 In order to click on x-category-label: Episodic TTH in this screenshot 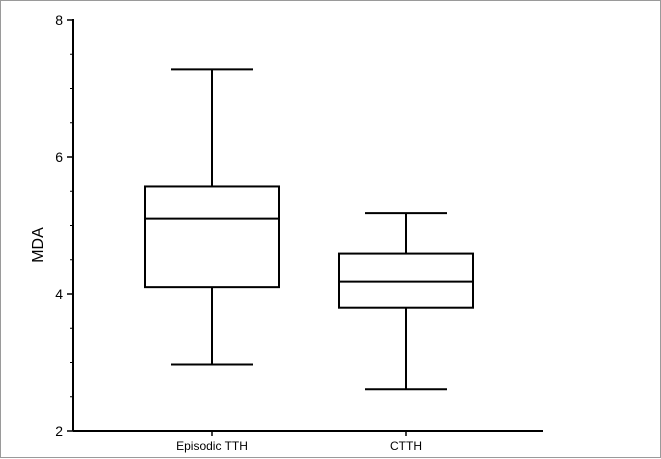, I will do `click(212, 446)`.